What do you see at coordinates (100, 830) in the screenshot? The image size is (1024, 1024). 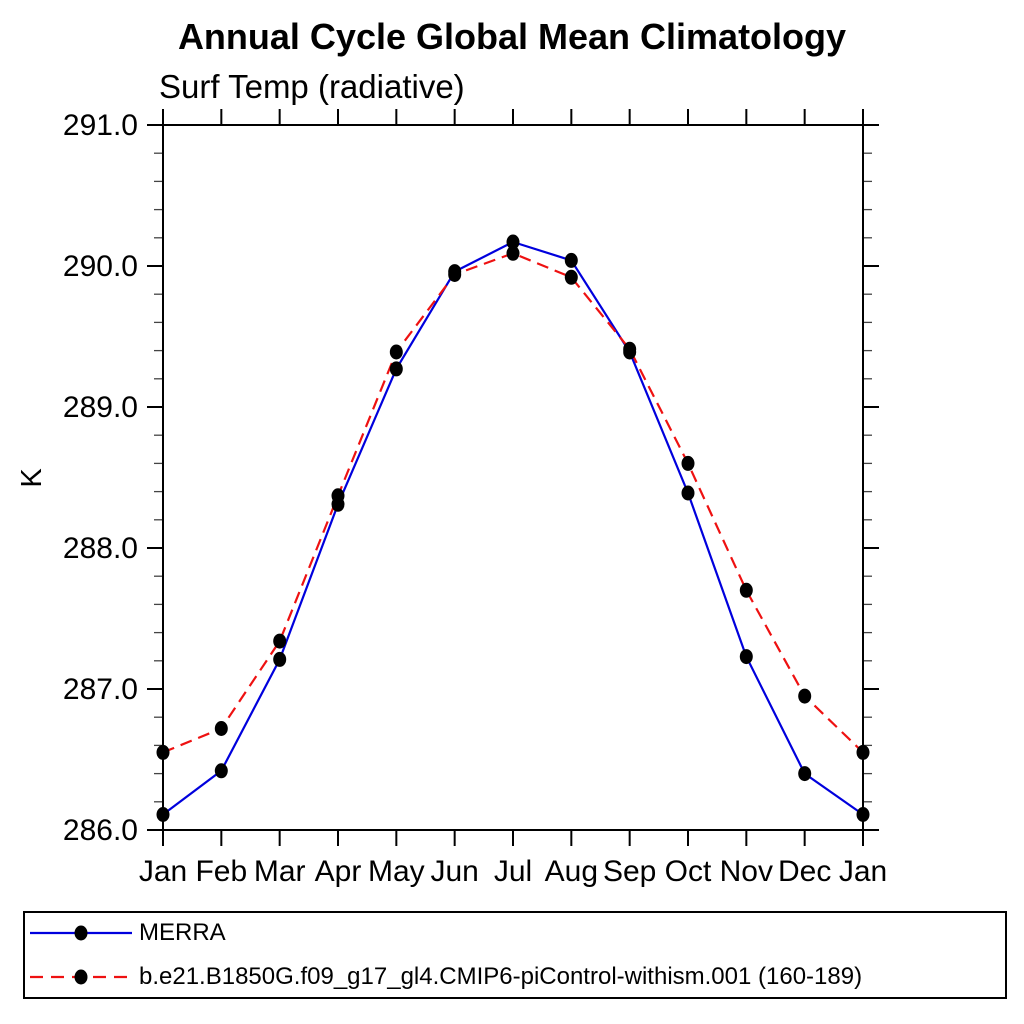 I see `y-tick-label: 286.0` at bounding box center [100, 830].